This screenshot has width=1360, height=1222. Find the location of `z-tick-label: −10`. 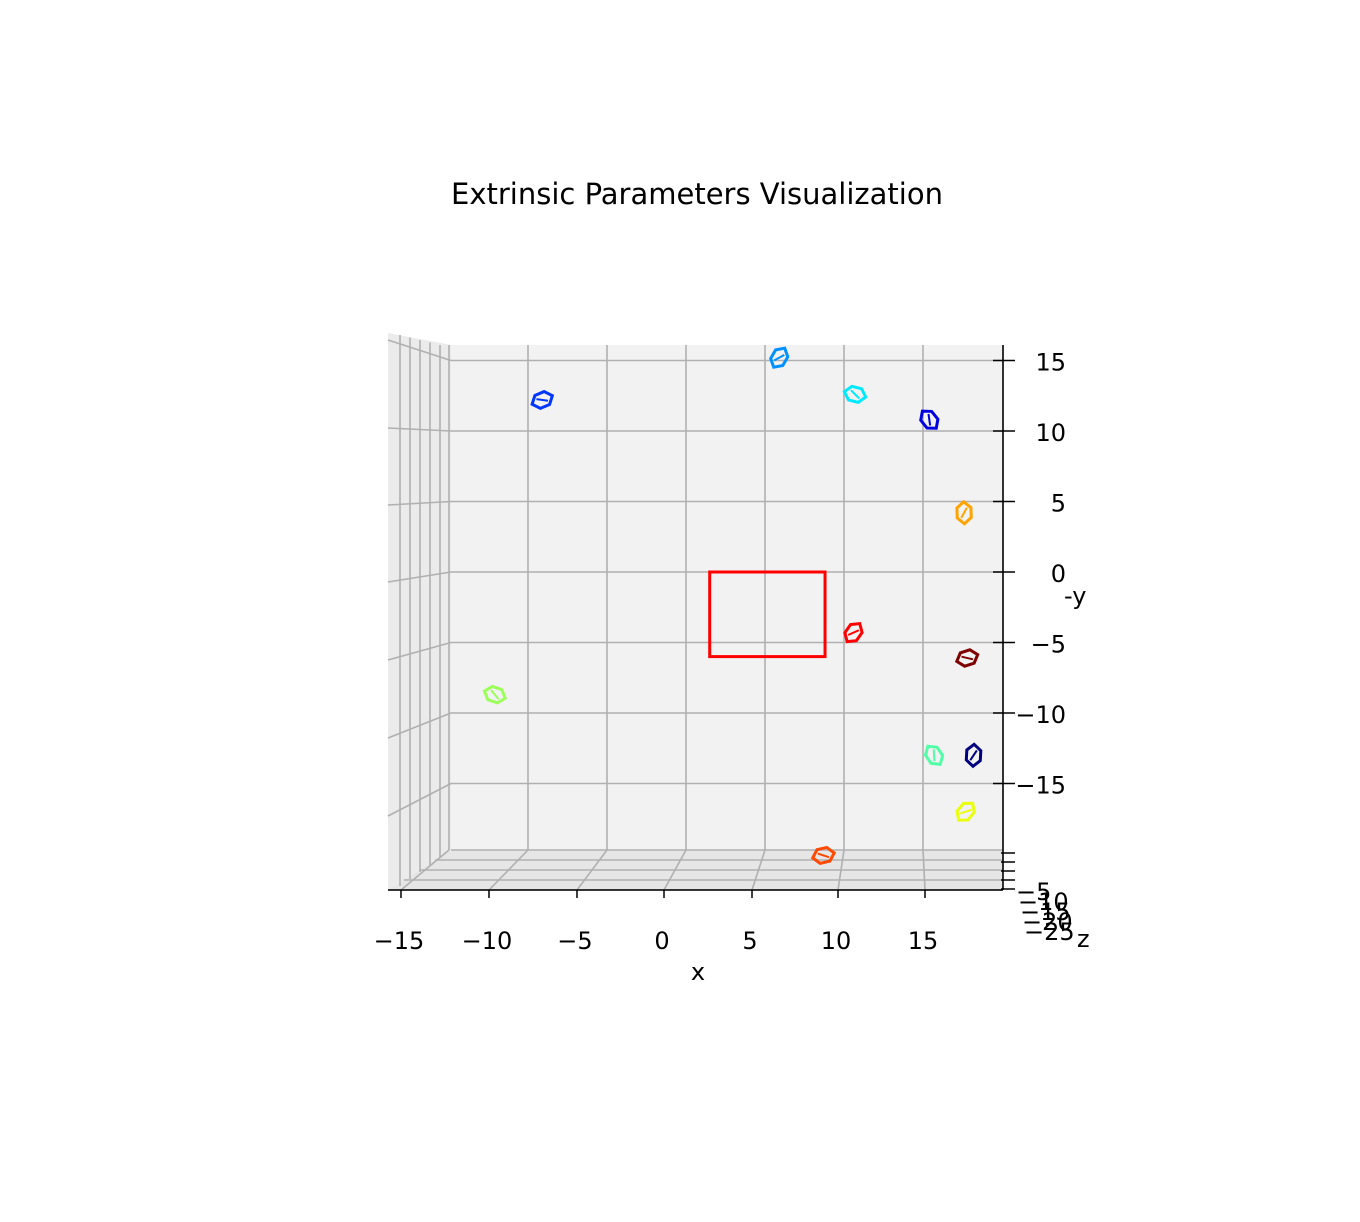

z-tick-label: −10 is located at coordinates (1043, 902).